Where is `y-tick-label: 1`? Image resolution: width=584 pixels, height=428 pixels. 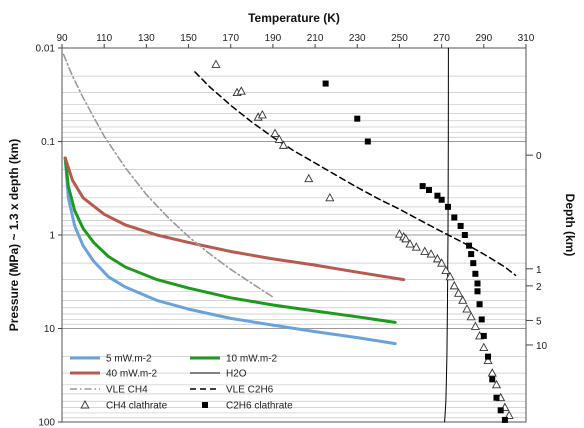
y-tick-label: 1 is located at coordinates (52, 236).